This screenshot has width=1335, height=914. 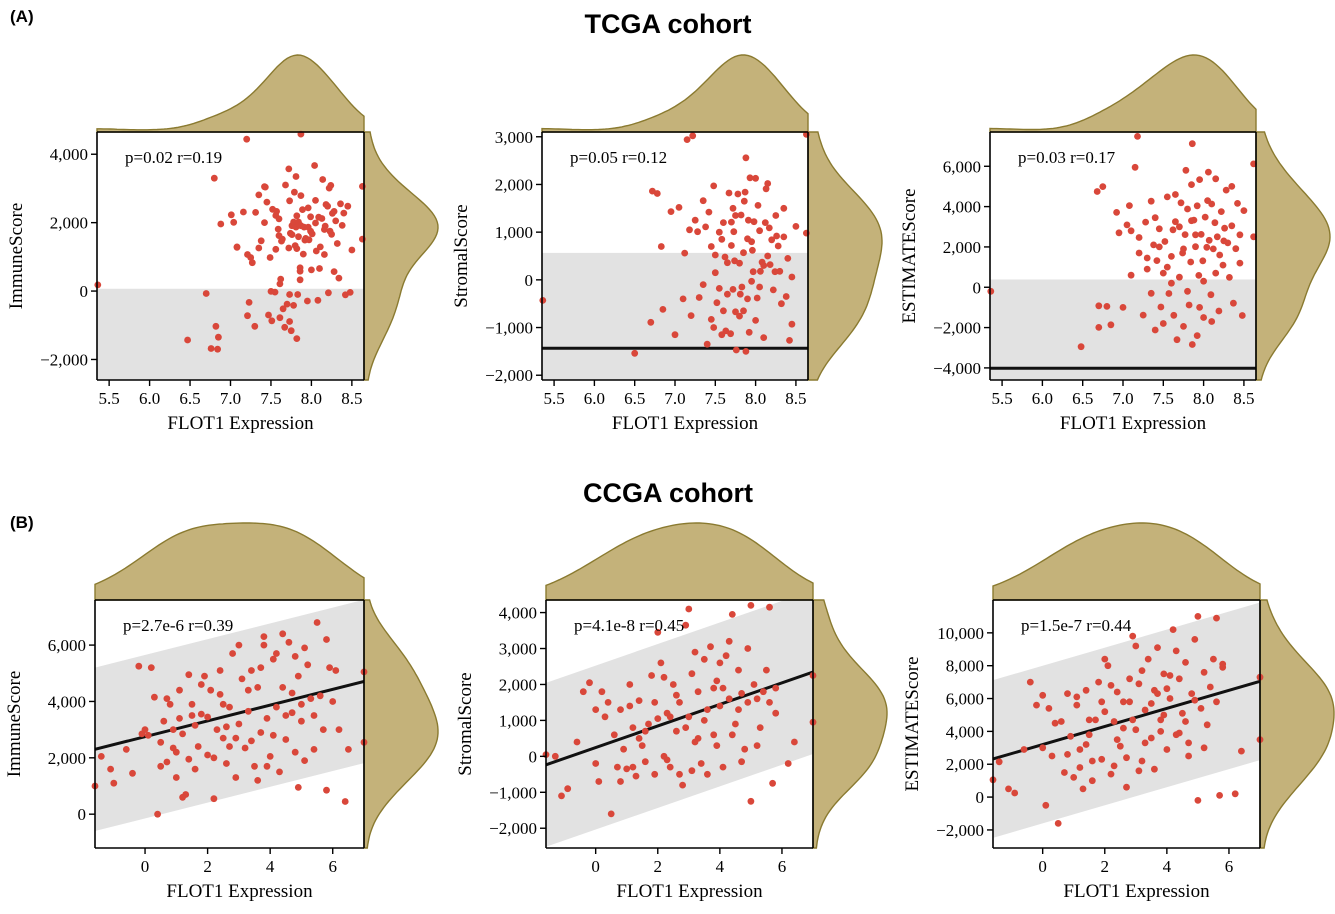 I want to click on x-tick-label: 7.5, so click(x=1163, y=398).